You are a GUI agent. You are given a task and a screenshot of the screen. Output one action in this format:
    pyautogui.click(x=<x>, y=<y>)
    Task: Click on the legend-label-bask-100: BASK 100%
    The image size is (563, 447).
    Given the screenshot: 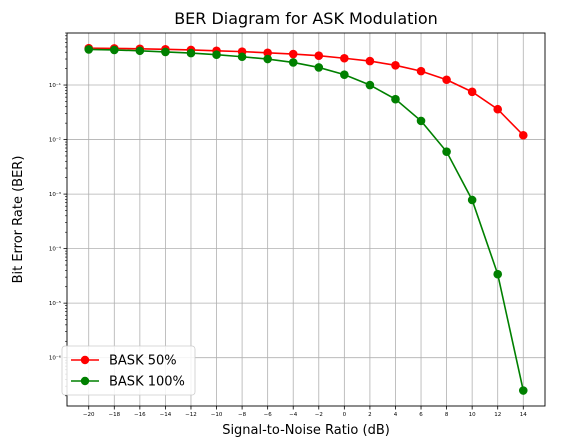 What is the action you would take?
    pyautogui.click(x=147, y=382)
    